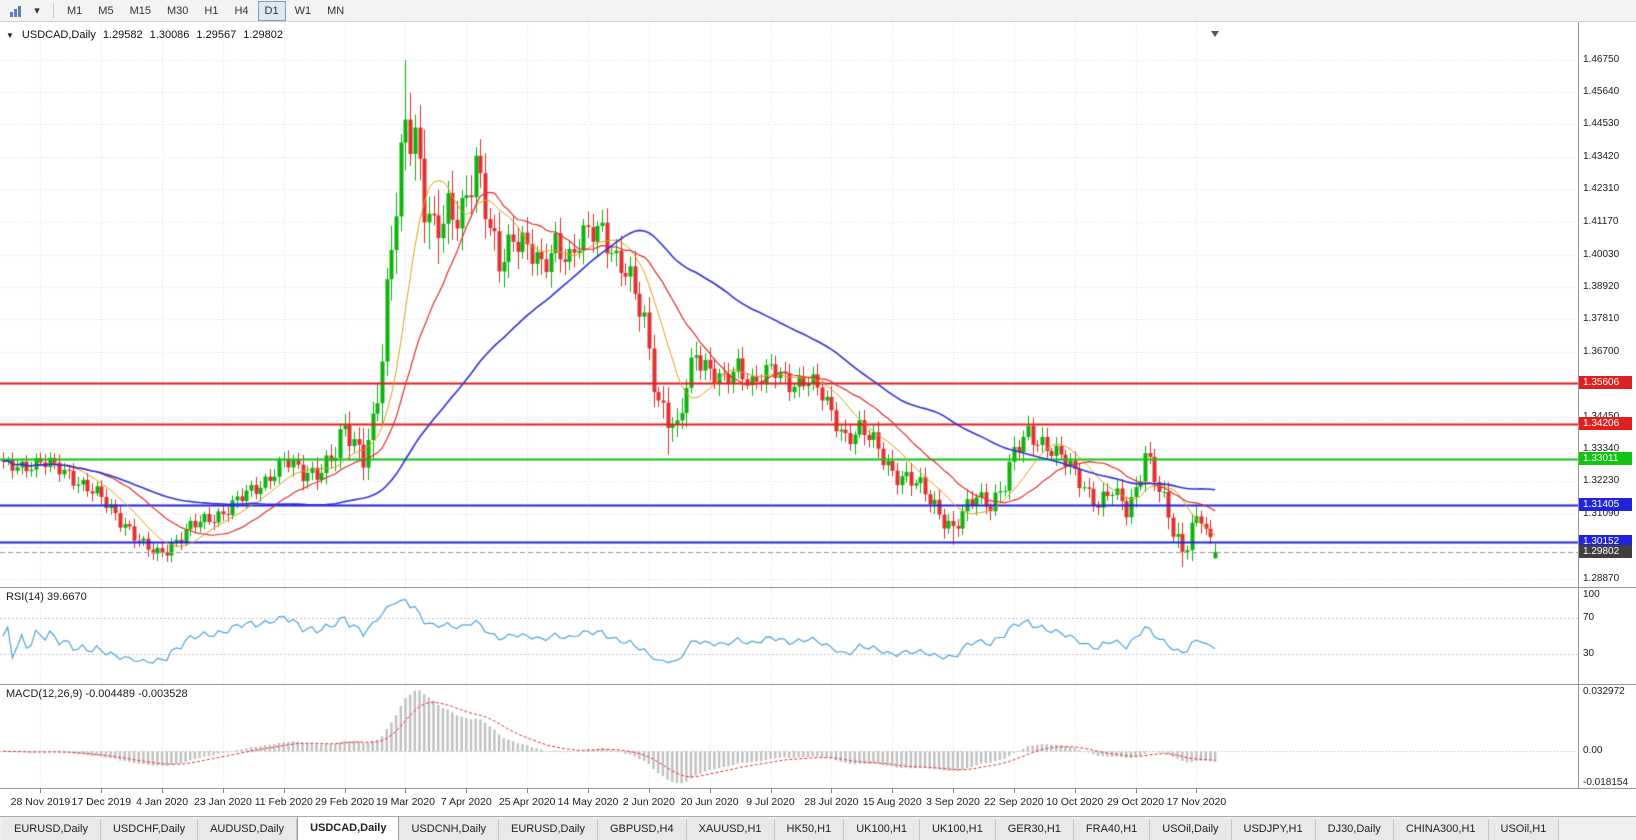 Image resolution: width=1636 pixels, height=840 pixels. Describe the element at coordinates (211, 10) in the screenshot. I see `timeframe-button-h1: H1` at that location.